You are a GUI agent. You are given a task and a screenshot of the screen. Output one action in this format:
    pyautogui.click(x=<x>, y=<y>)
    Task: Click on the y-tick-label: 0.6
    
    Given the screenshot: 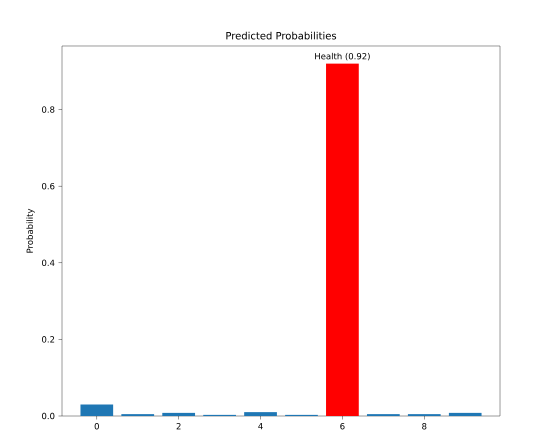 What is the action you would take?
    pyautogui.click(x=48, y=186)
    